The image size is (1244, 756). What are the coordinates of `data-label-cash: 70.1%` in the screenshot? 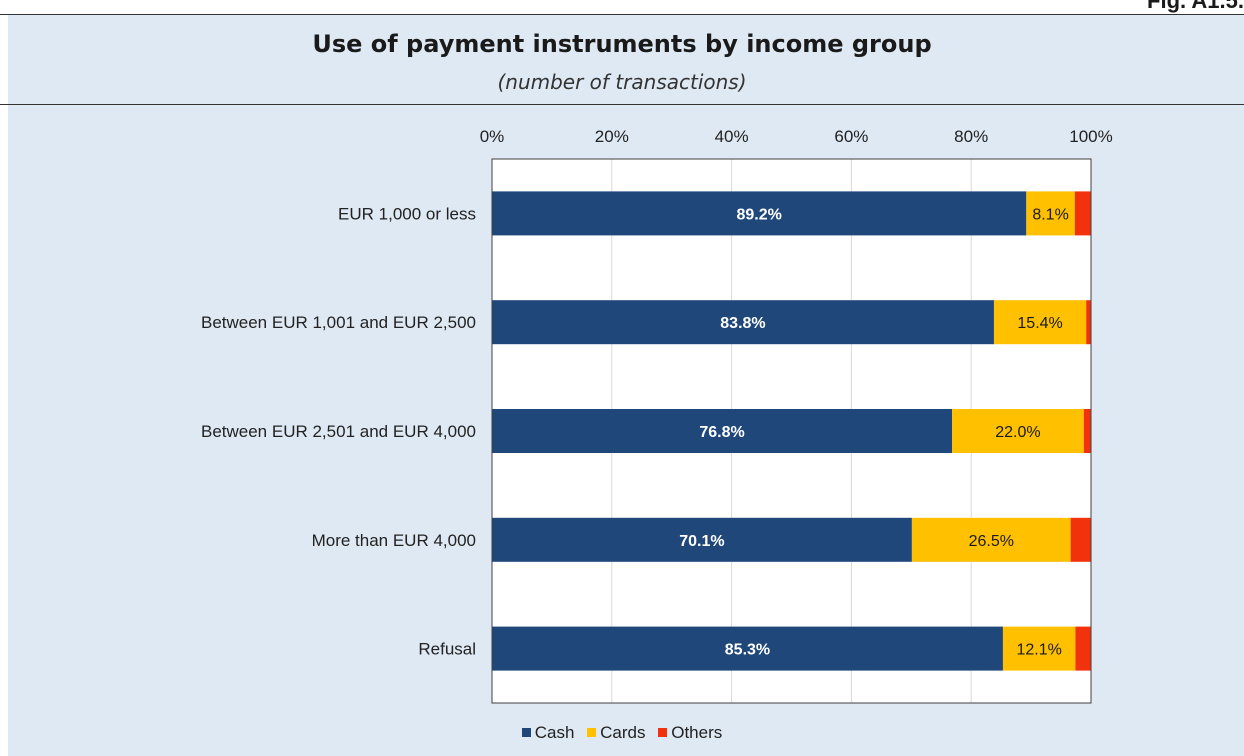 It's located at (701, 541).